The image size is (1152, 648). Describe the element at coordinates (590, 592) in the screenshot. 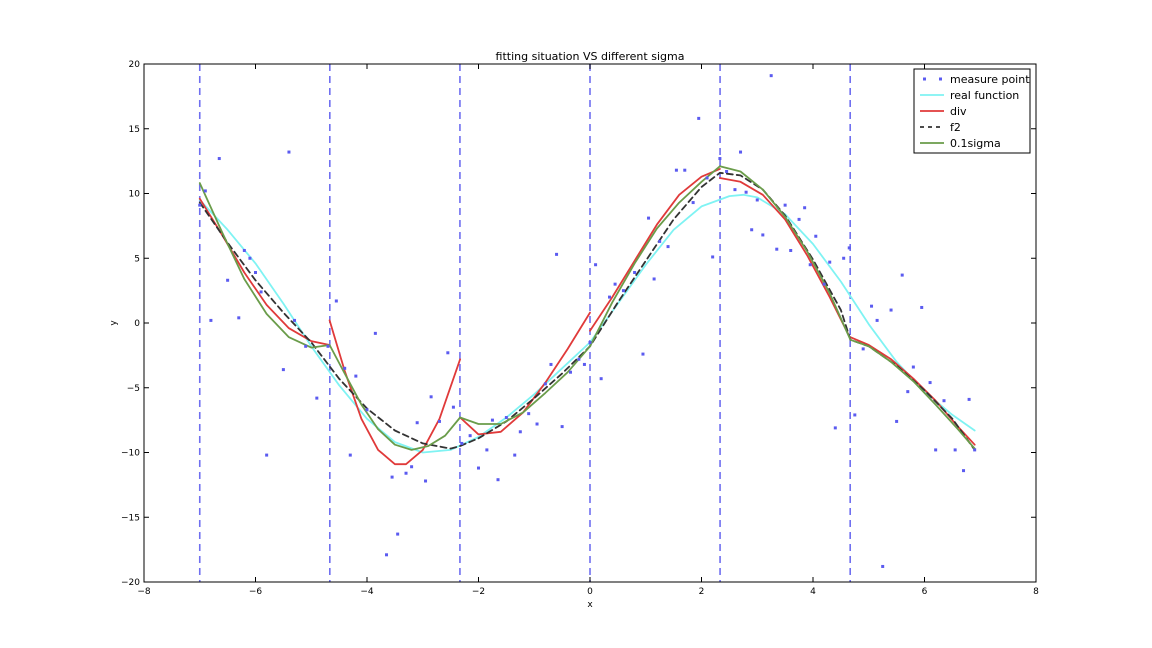

I see `x-tick-label: 0` at that location.